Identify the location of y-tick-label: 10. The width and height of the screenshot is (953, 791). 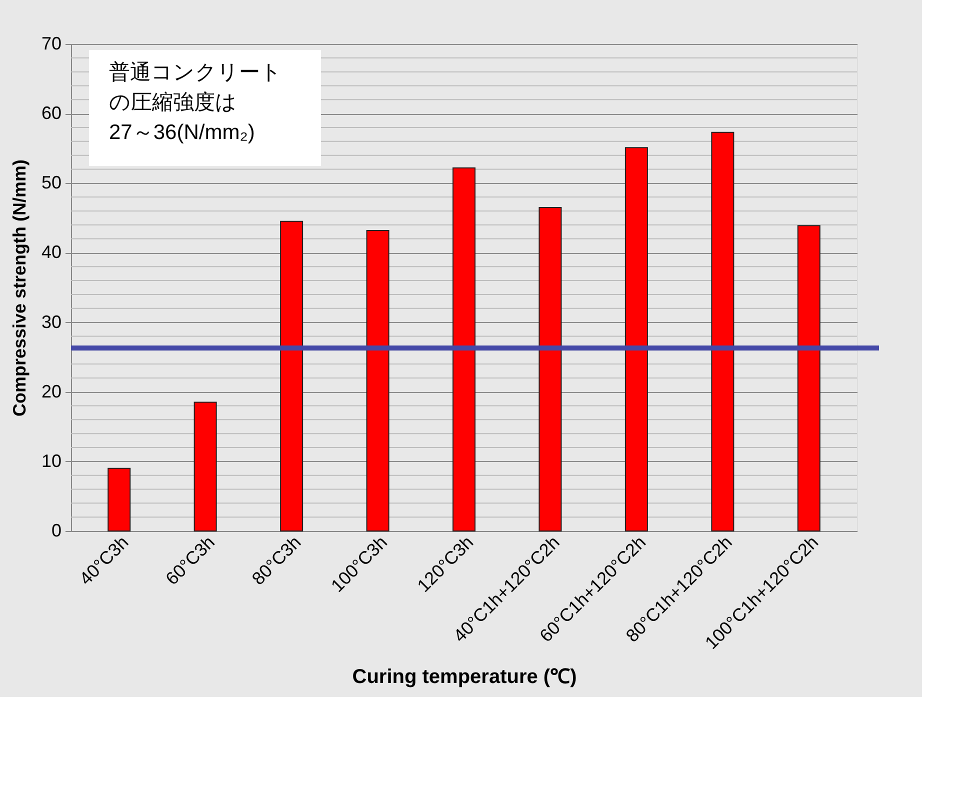
(51, 460).